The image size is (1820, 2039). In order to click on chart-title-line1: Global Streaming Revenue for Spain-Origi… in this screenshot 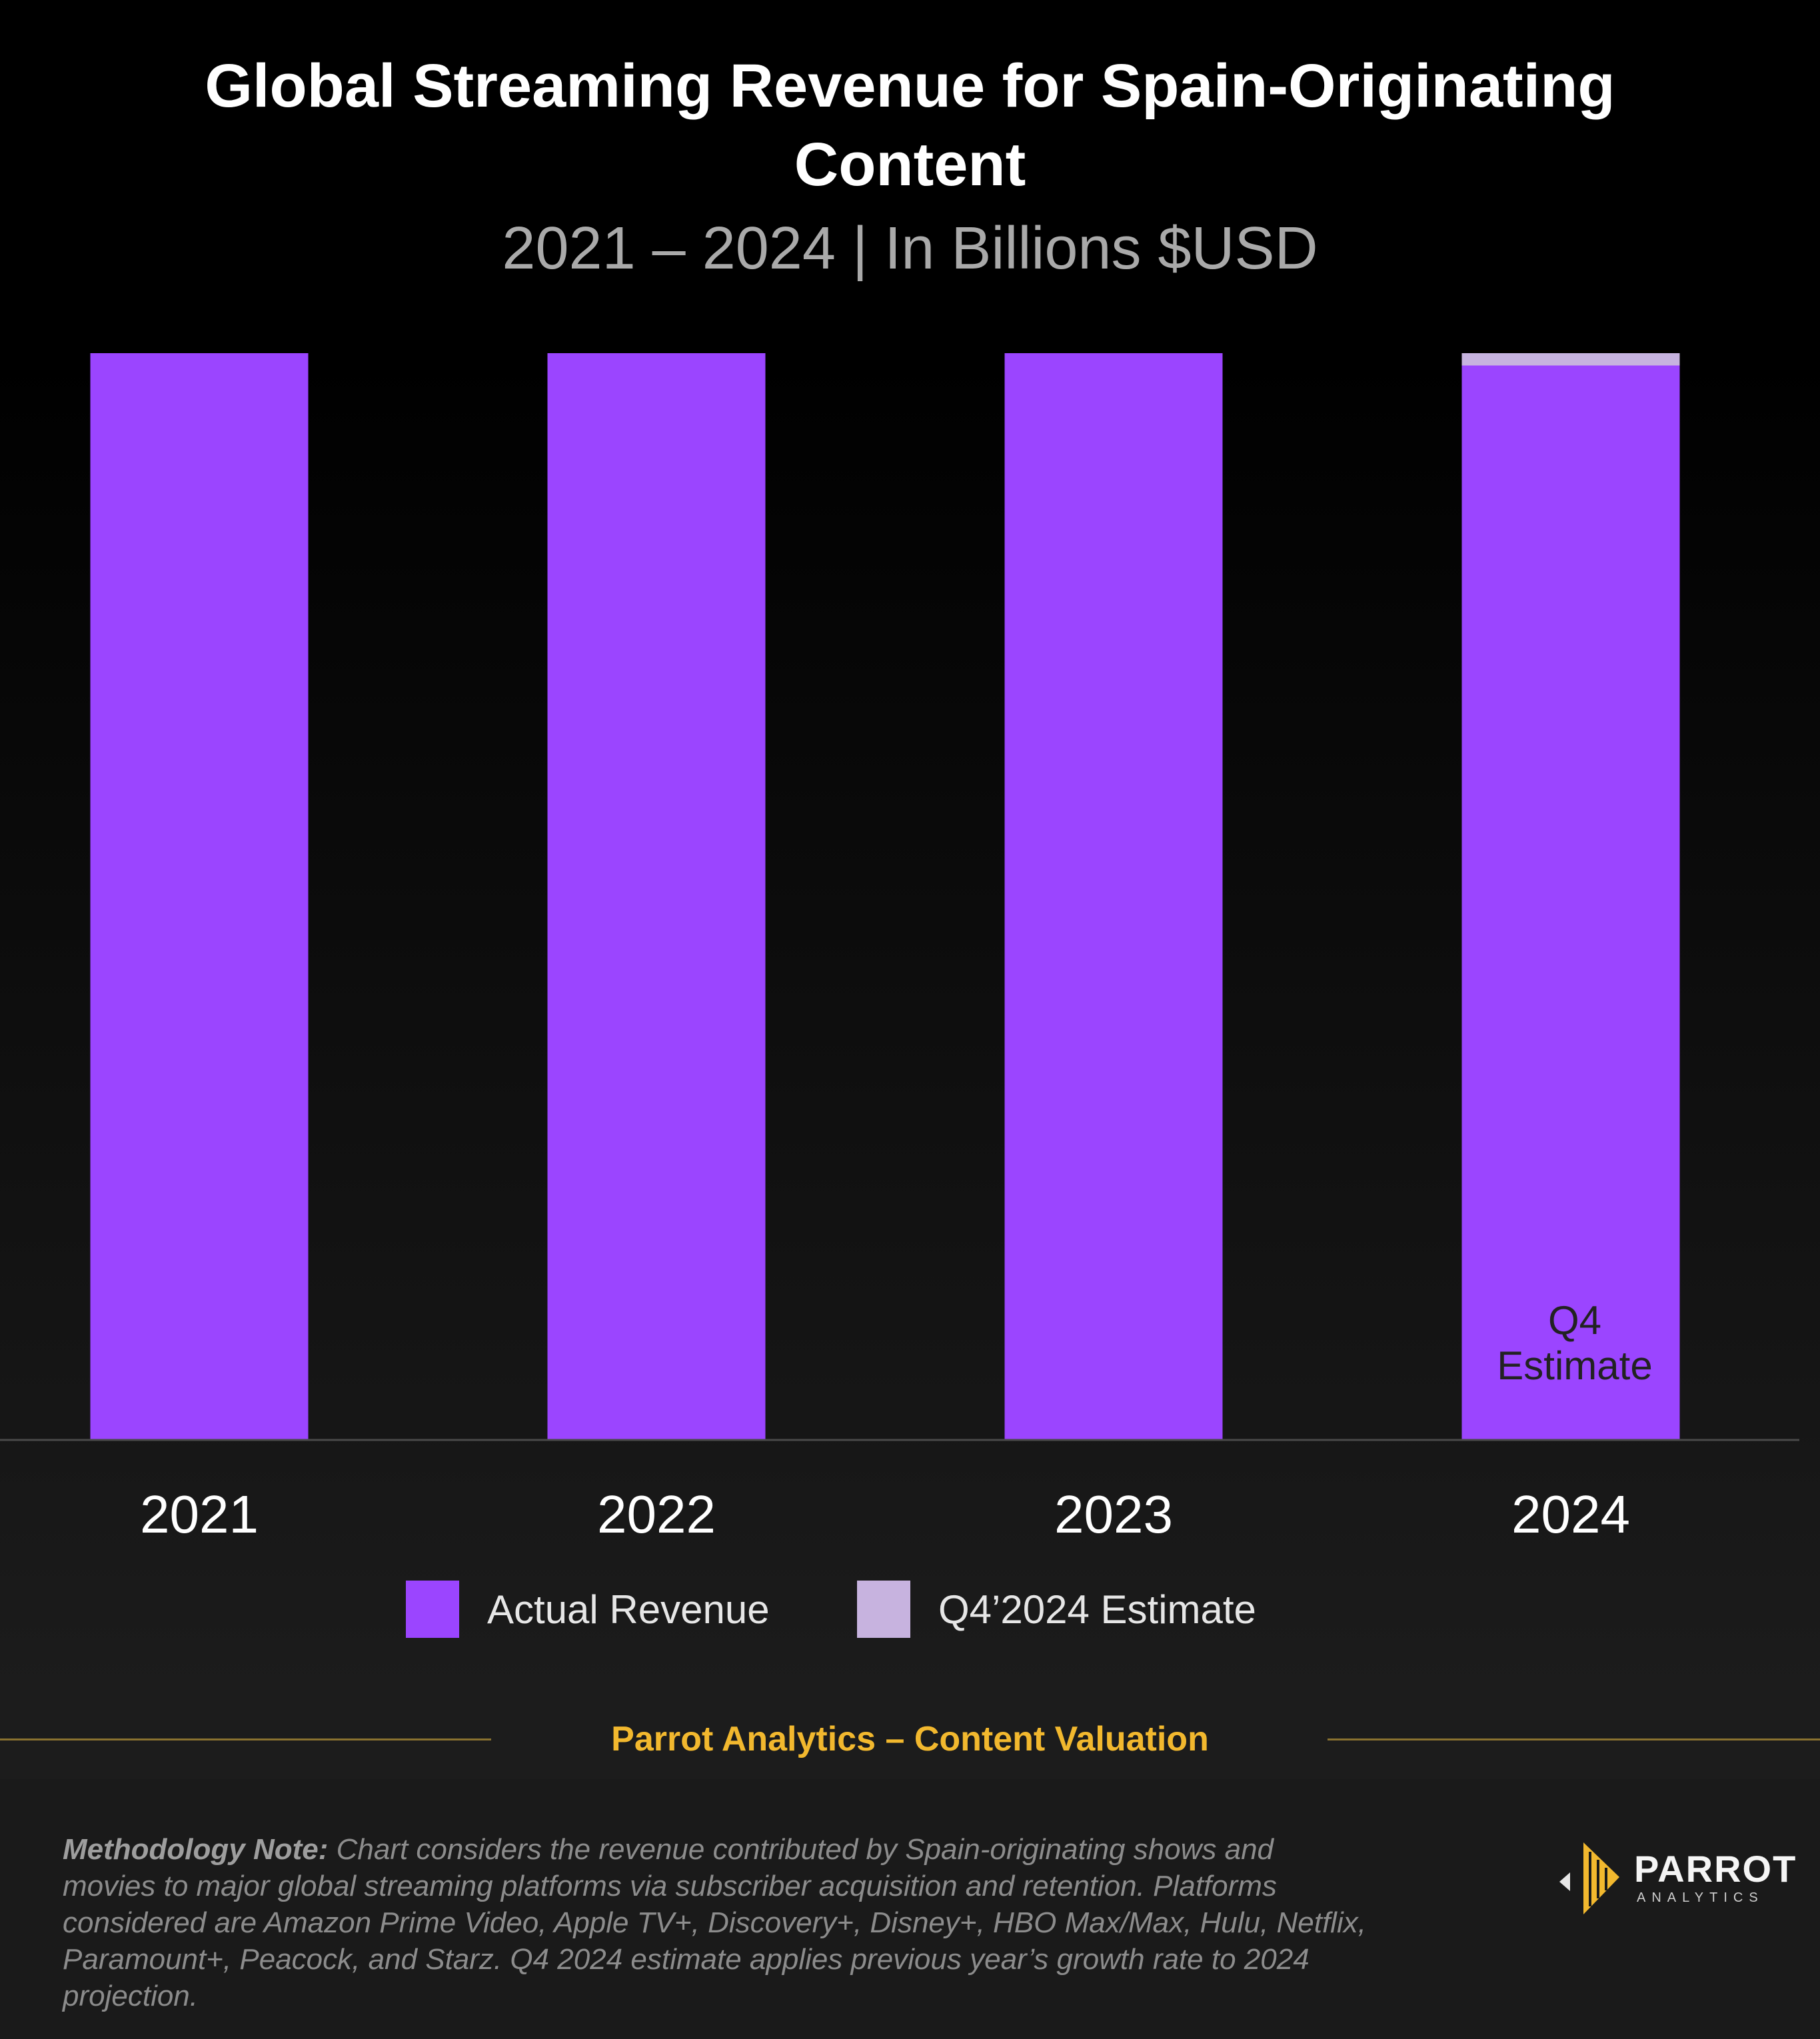, I will do `click(910, 86)`.